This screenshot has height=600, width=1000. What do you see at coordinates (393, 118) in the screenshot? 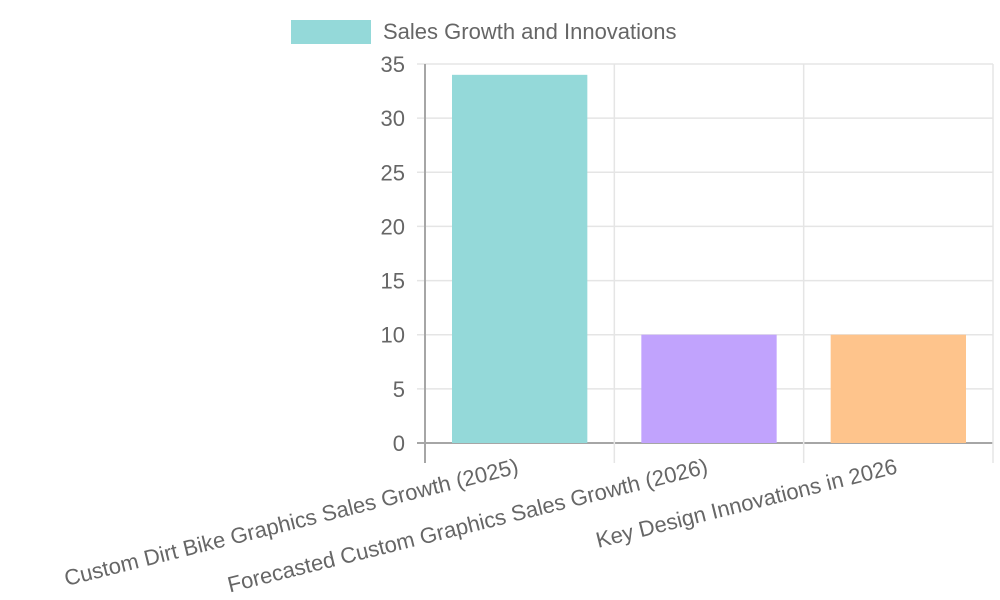
I see `y-tick-label: 30` at bounding box center [393, 118].